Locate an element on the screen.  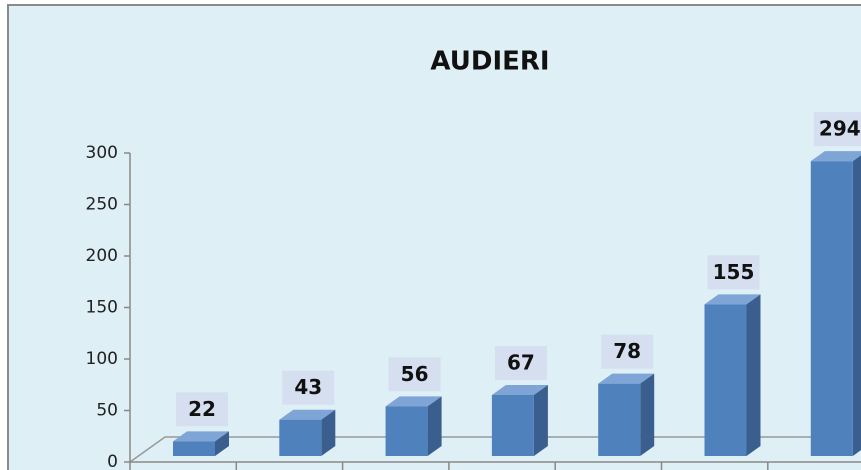
y-tick-label: 100 is located at coordinates (102, 359).